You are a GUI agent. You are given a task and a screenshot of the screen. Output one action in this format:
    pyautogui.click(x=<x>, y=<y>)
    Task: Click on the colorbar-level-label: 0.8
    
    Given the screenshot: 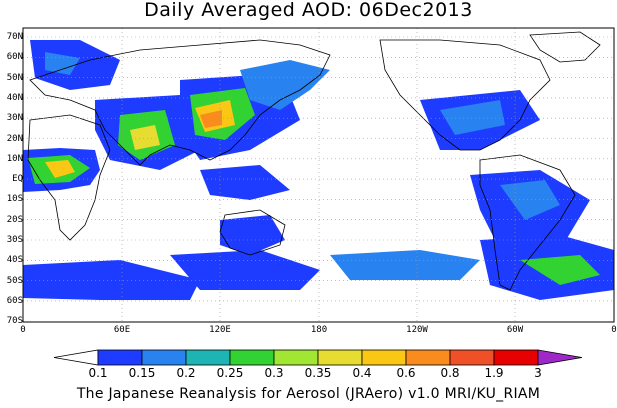 What is the action you would take?
    pyautogui.click(x=450, y=373)
    